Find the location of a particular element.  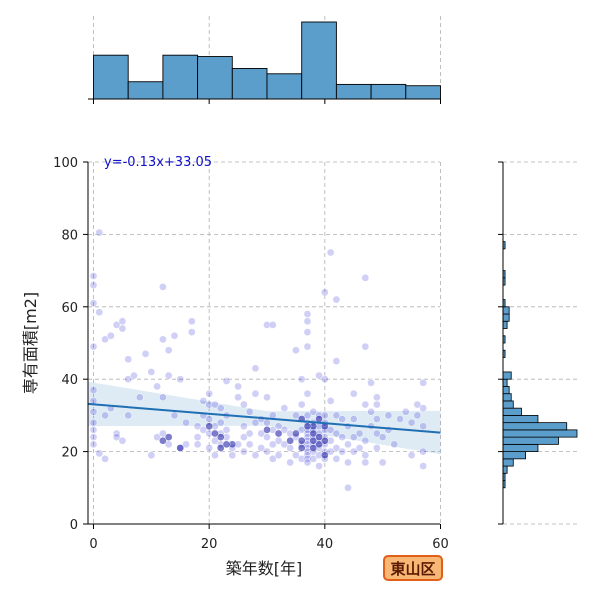

top-hist-bar is located at coordinates (353, 91).